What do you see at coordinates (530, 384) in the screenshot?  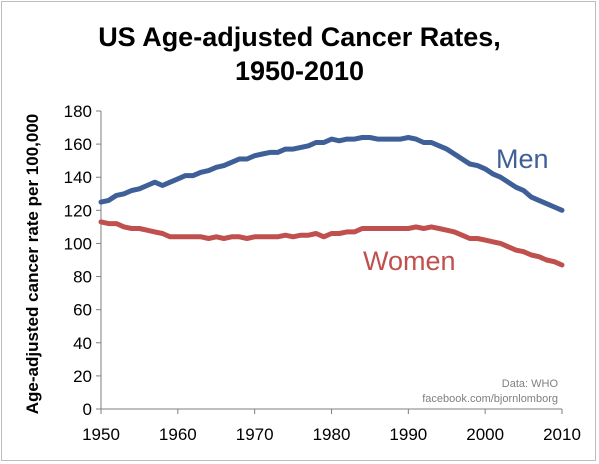 I see `data-source-annotation: Data: WHO` at bounding box center [530, 384].